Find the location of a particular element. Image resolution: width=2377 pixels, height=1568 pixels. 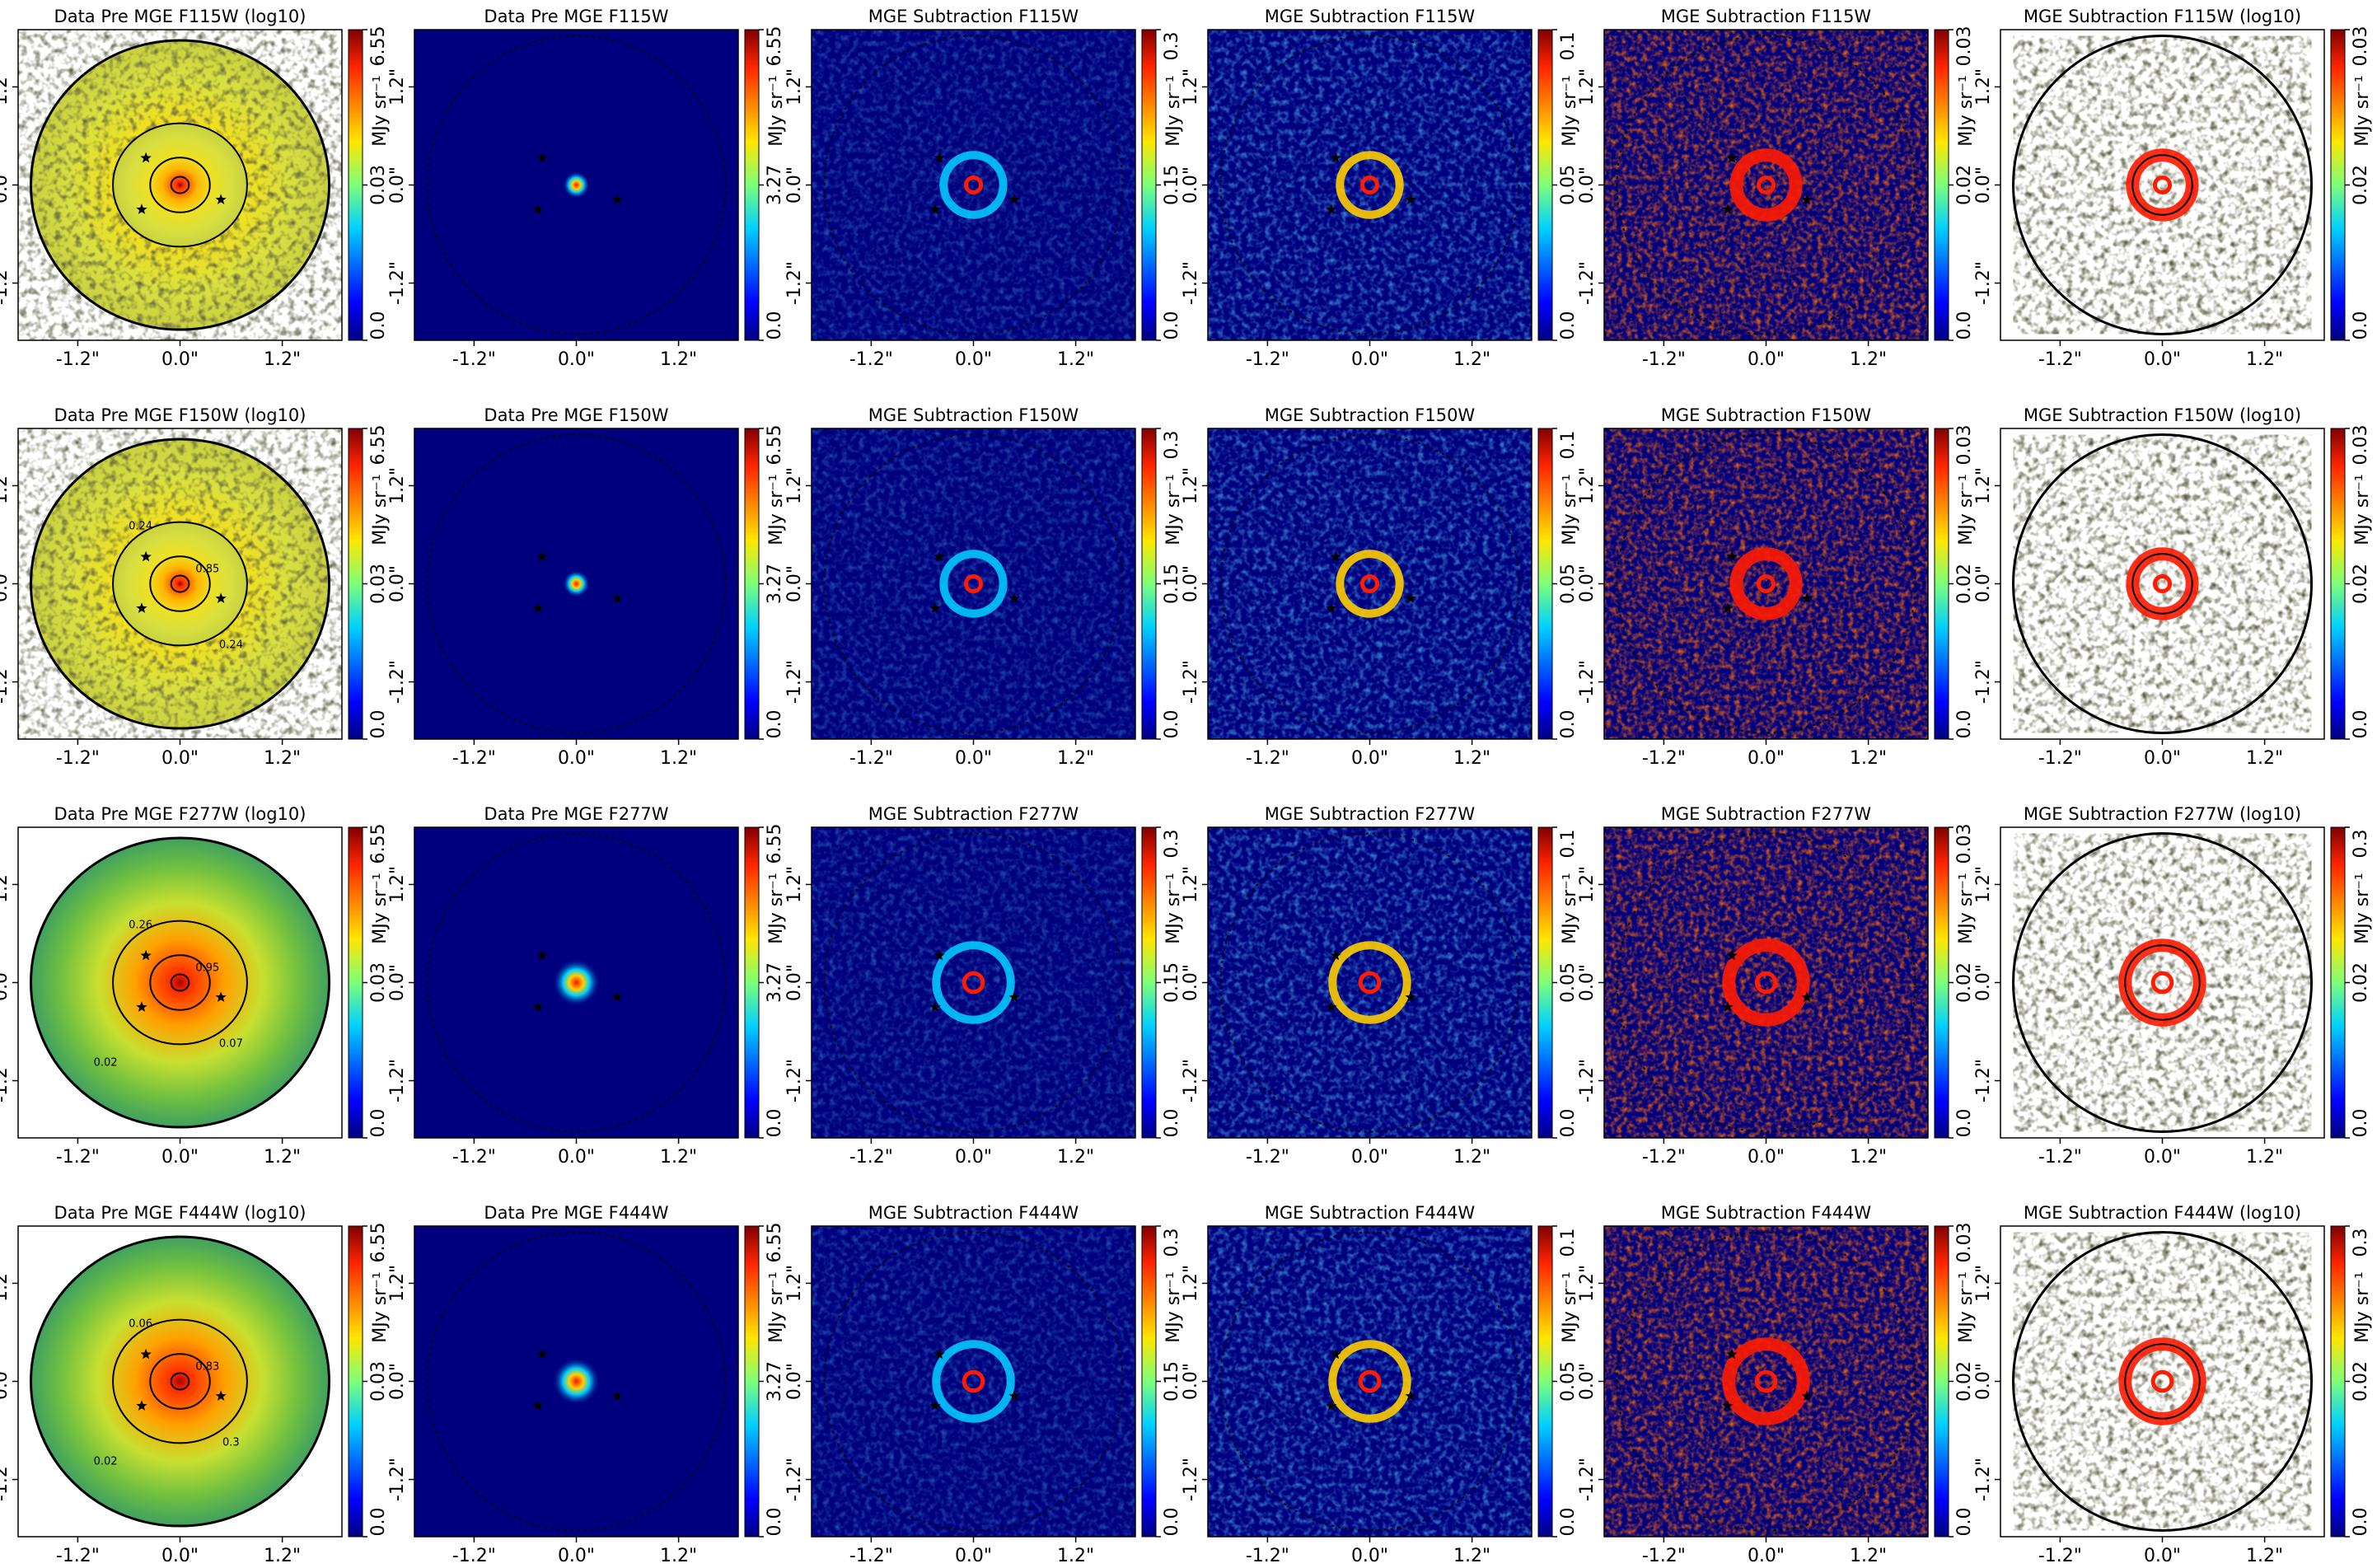

colorbar: 0.0 0.02 0.3 MJy sr⁻¹ is located at coordinates (2351, 1381).